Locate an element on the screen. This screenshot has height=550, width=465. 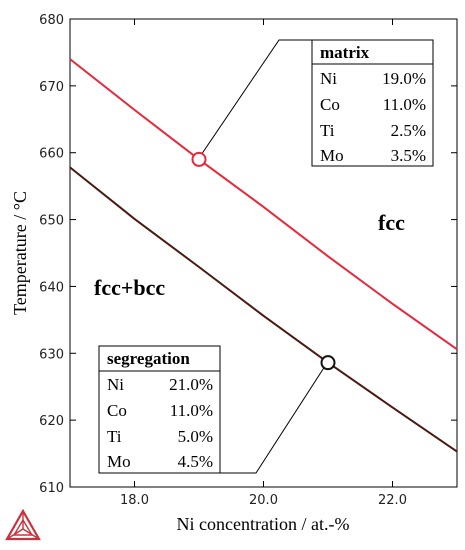
segregation-marker is located at coordinates (328, 363).